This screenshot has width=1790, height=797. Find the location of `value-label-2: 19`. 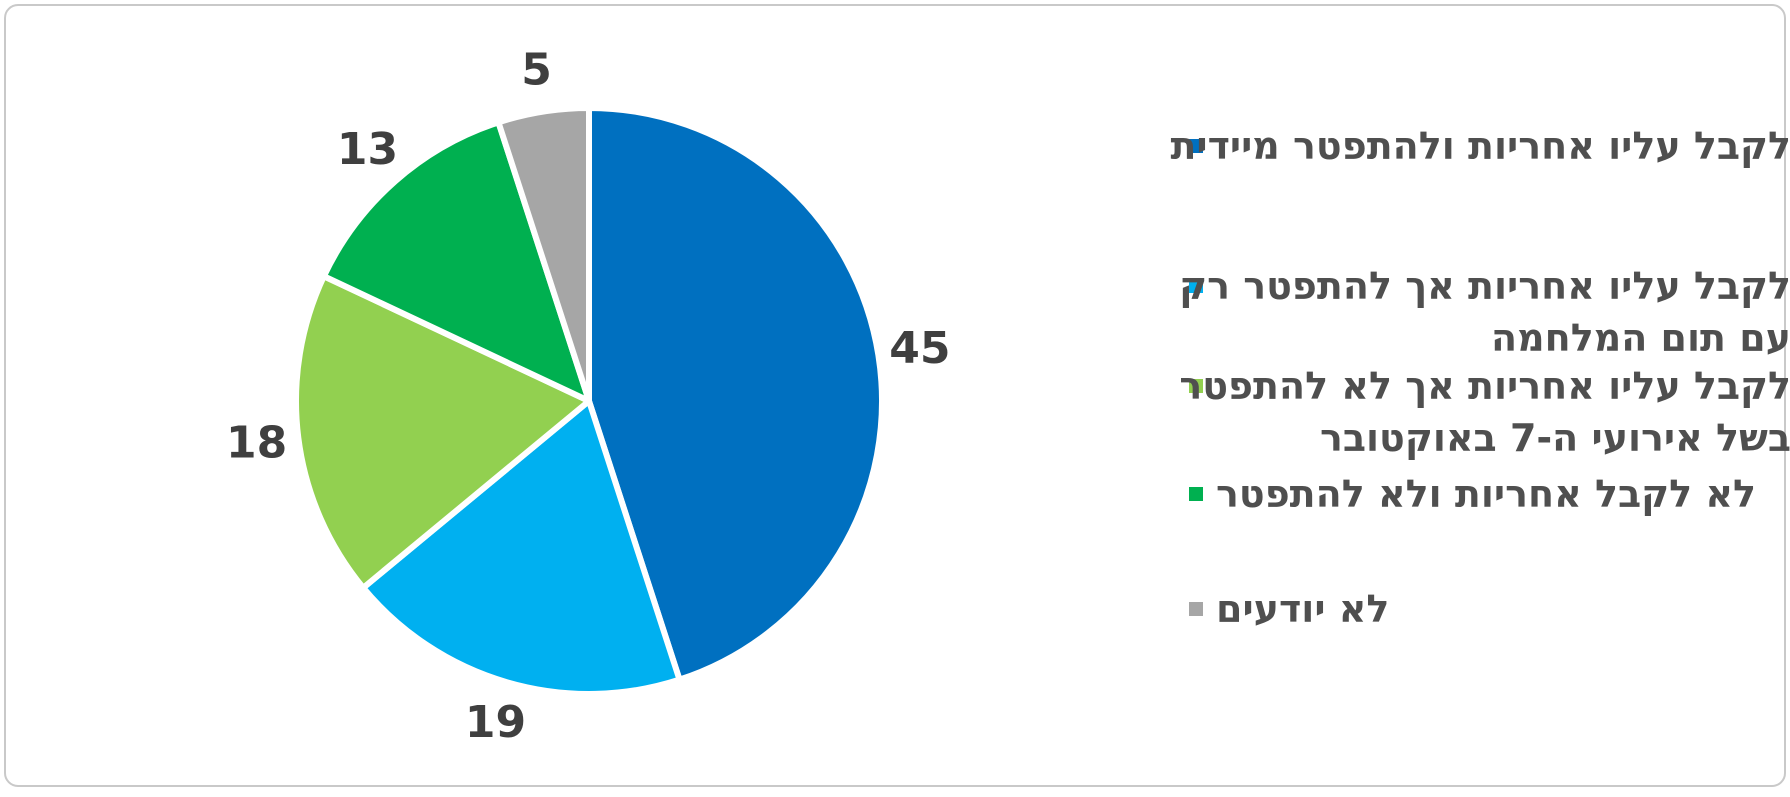

value-label-2: 19 is located at coordinates (495, 722).